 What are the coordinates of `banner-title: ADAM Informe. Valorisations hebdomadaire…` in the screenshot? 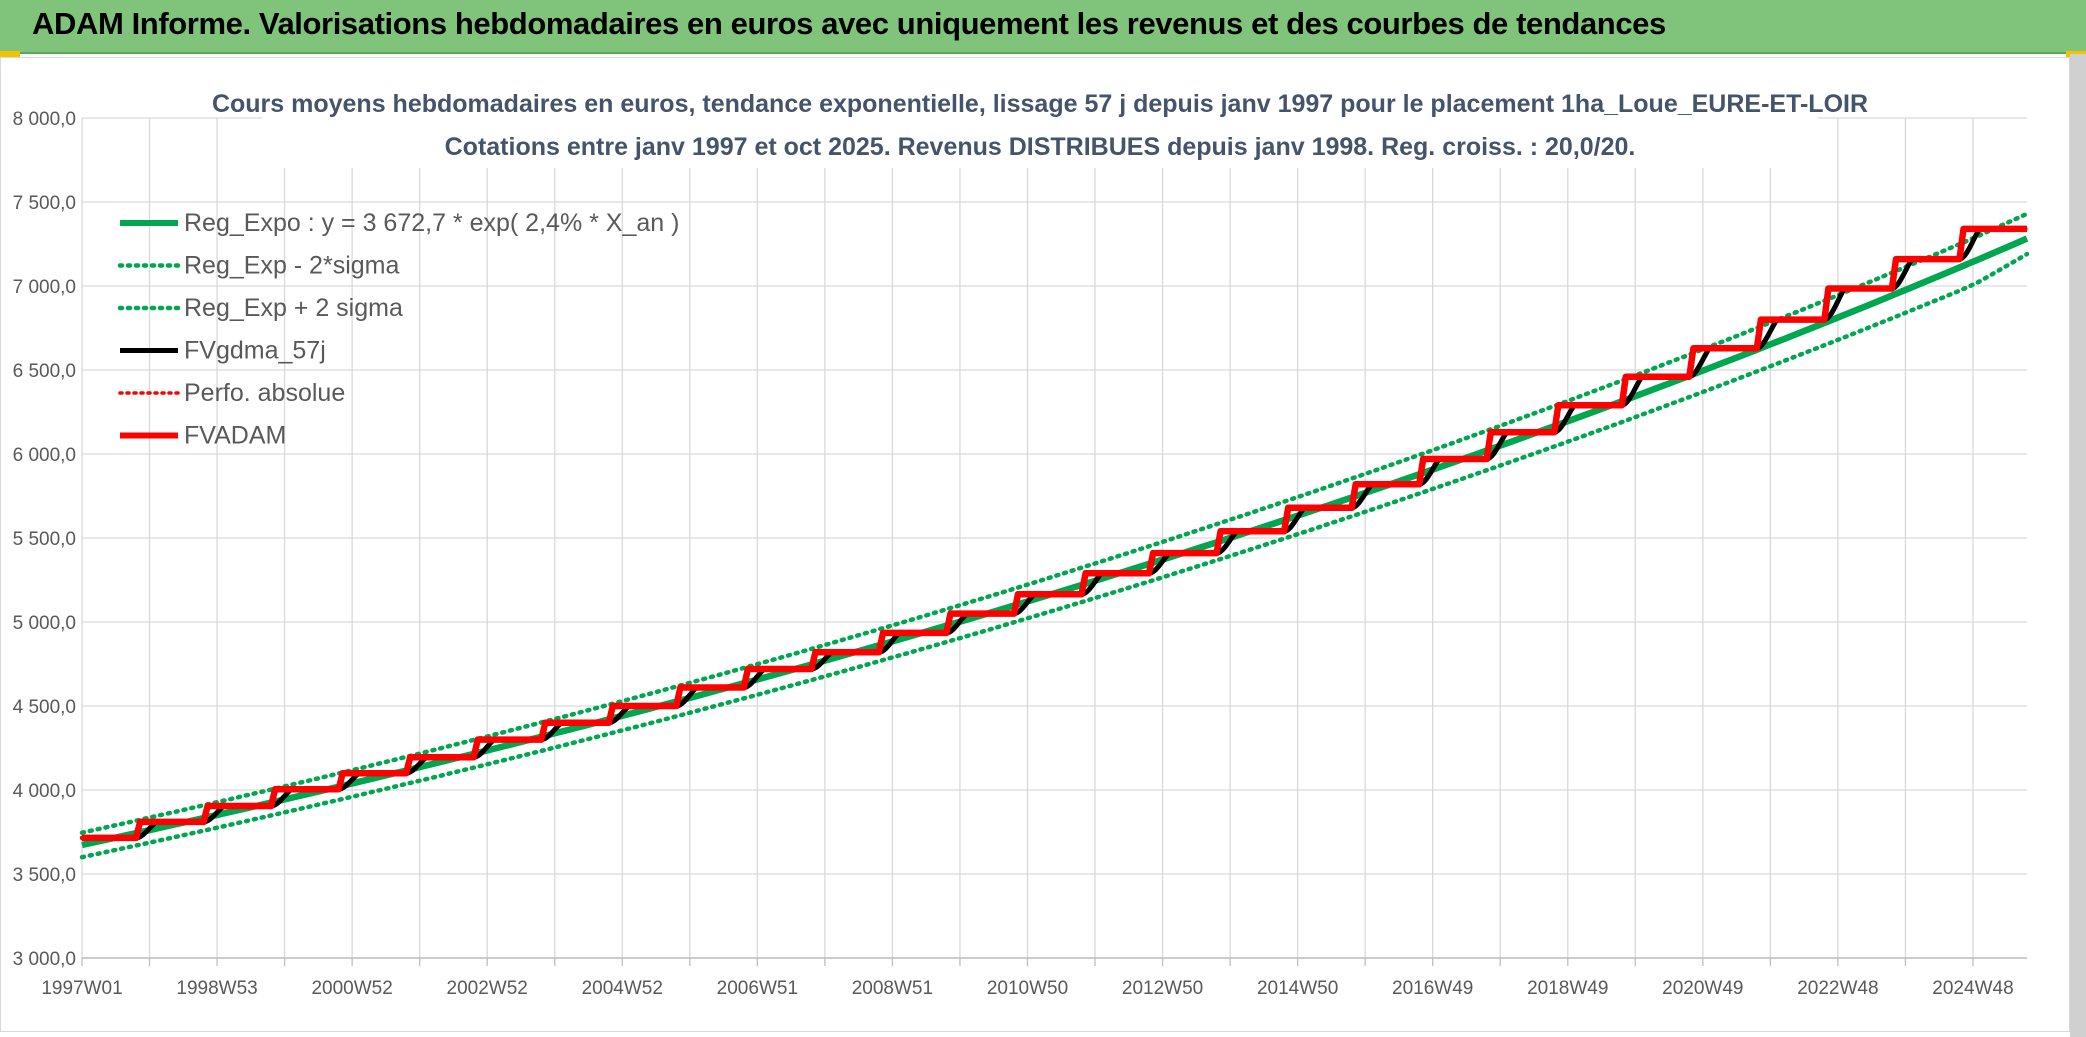 It's located at (849, 23).